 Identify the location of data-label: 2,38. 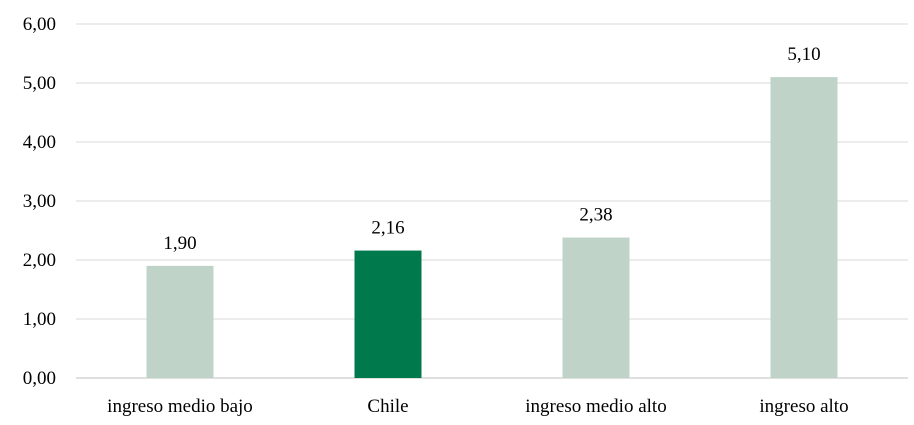
(595, 215).